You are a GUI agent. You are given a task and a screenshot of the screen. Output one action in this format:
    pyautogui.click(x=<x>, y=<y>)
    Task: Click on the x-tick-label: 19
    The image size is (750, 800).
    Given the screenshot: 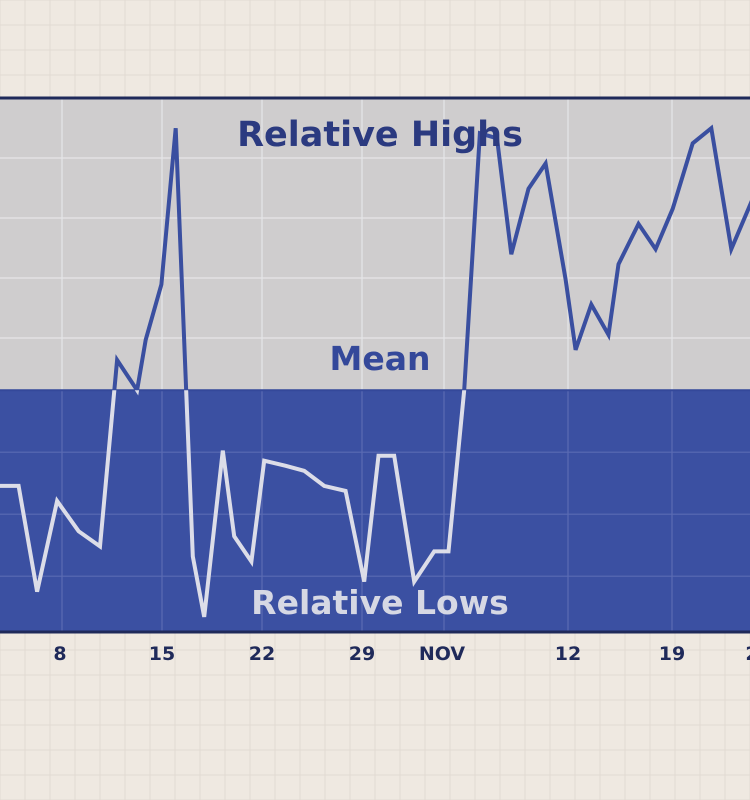 What is the action you would take?
    pyautogui.click(x=672, y=654)
    